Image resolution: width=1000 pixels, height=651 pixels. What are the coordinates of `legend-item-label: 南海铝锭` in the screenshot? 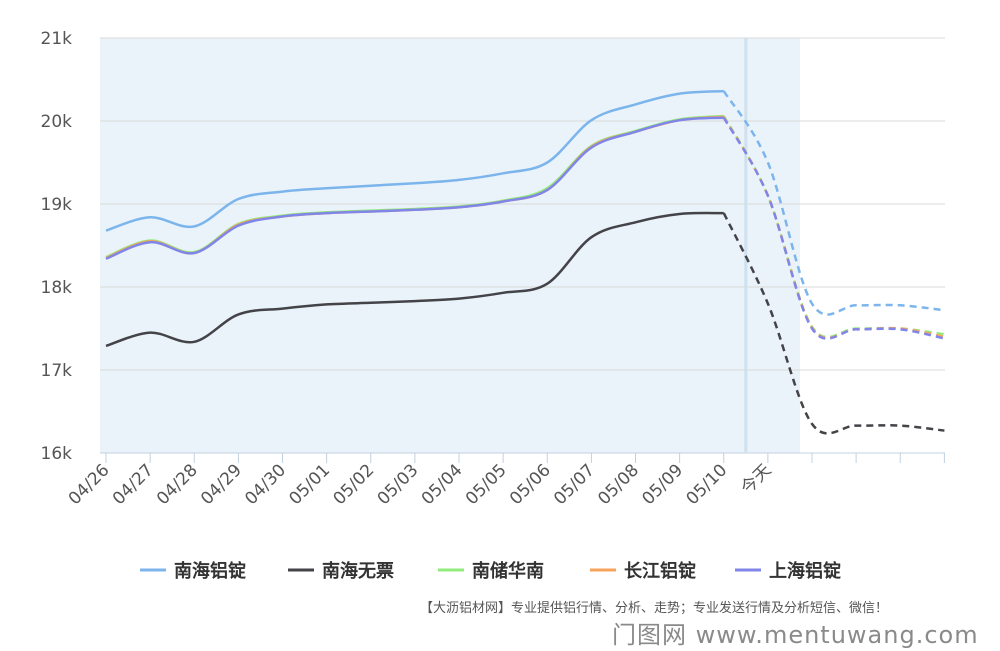 It's located at (210, 571).